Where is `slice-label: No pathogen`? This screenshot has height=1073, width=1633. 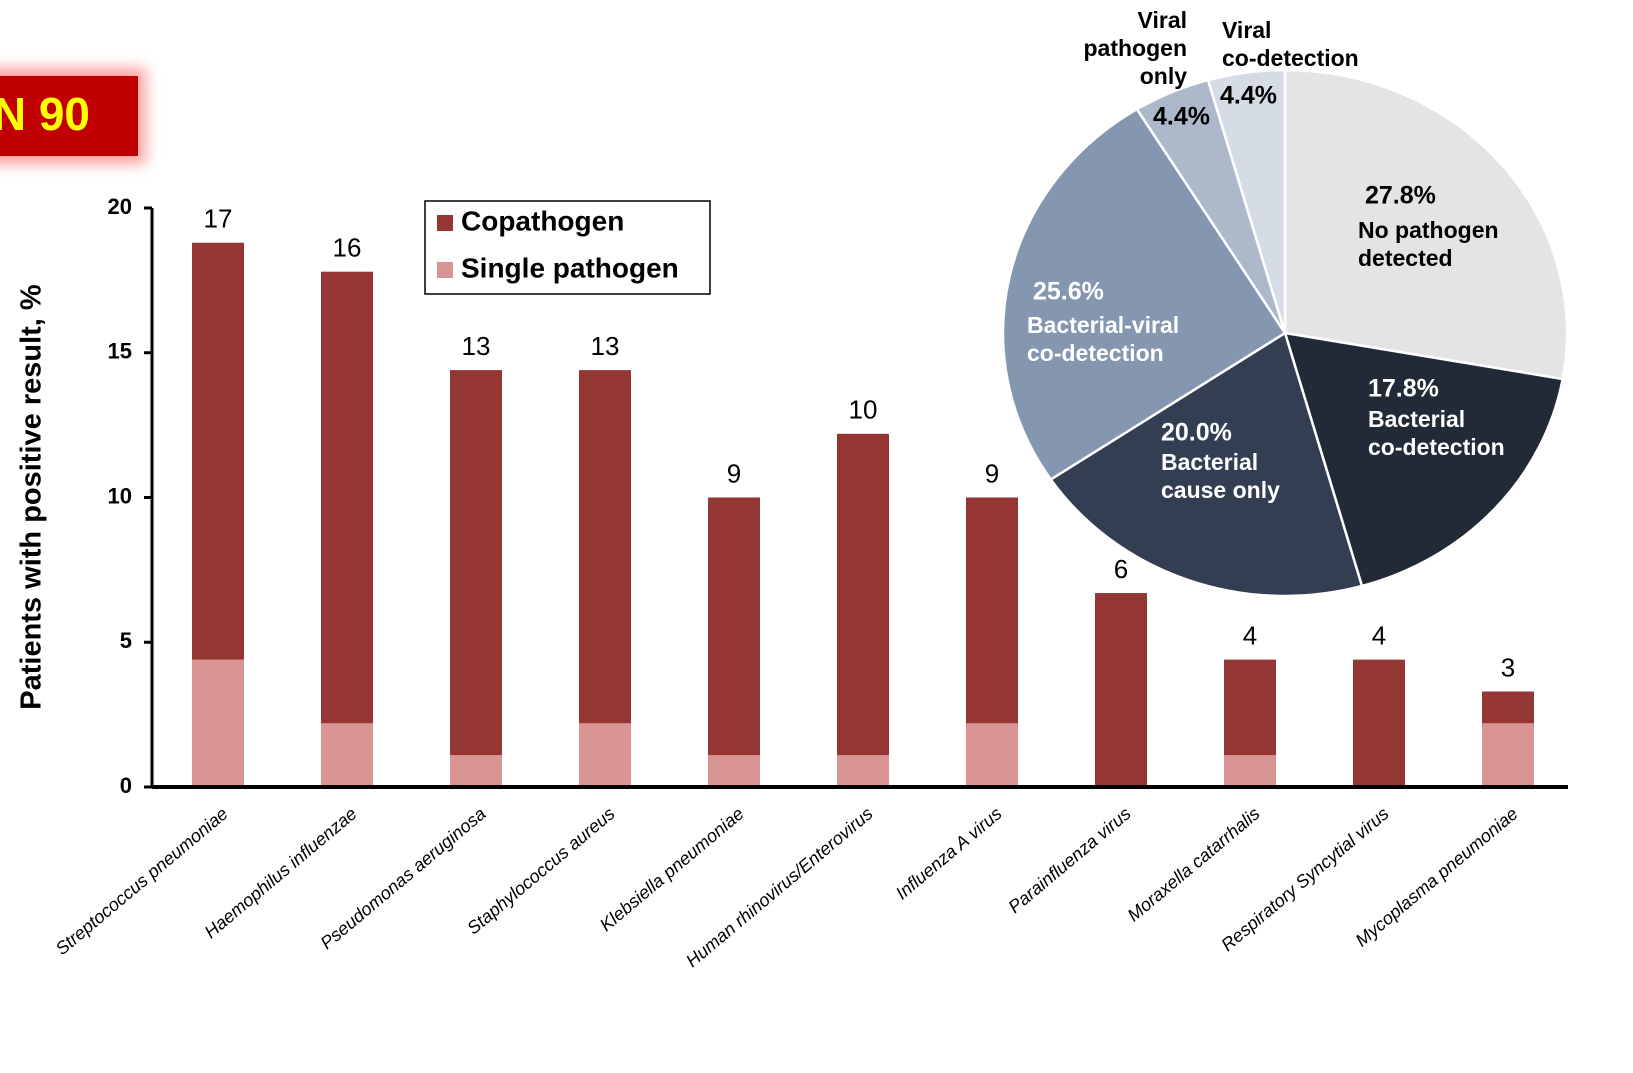
slice-label: No pathogen is located at coordinates (1428, 230).